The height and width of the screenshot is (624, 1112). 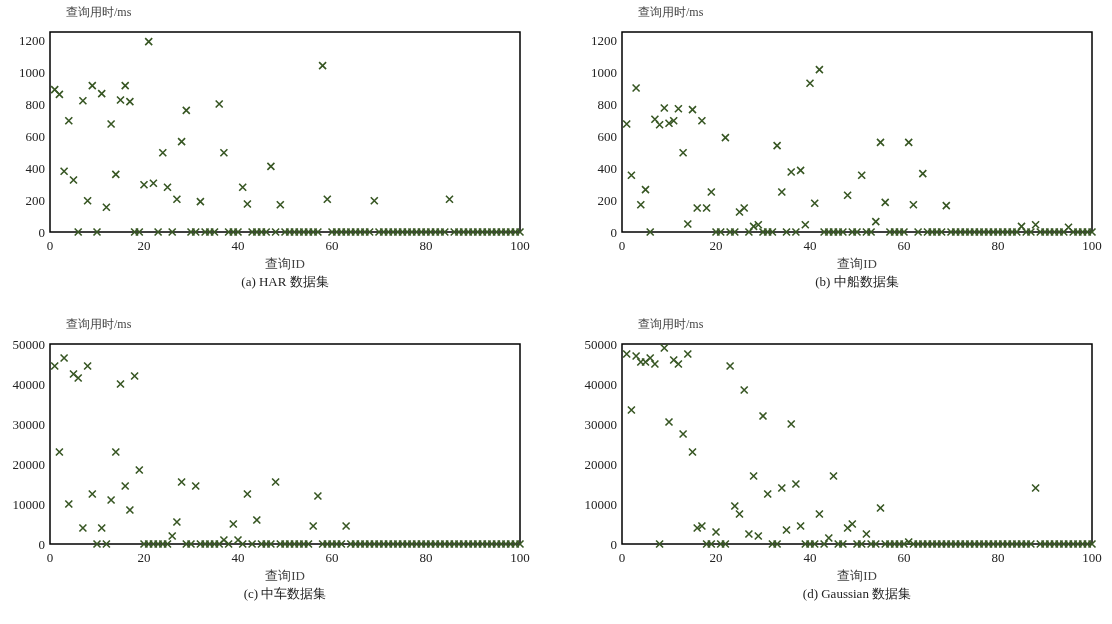 I want to click on text: (b) 中船数据集, so click(x=857, y=281).